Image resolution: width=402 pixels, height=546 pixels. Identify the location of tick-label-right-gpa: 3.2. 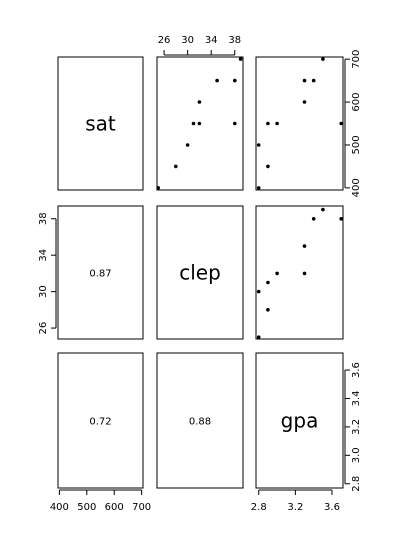
(356, 427).